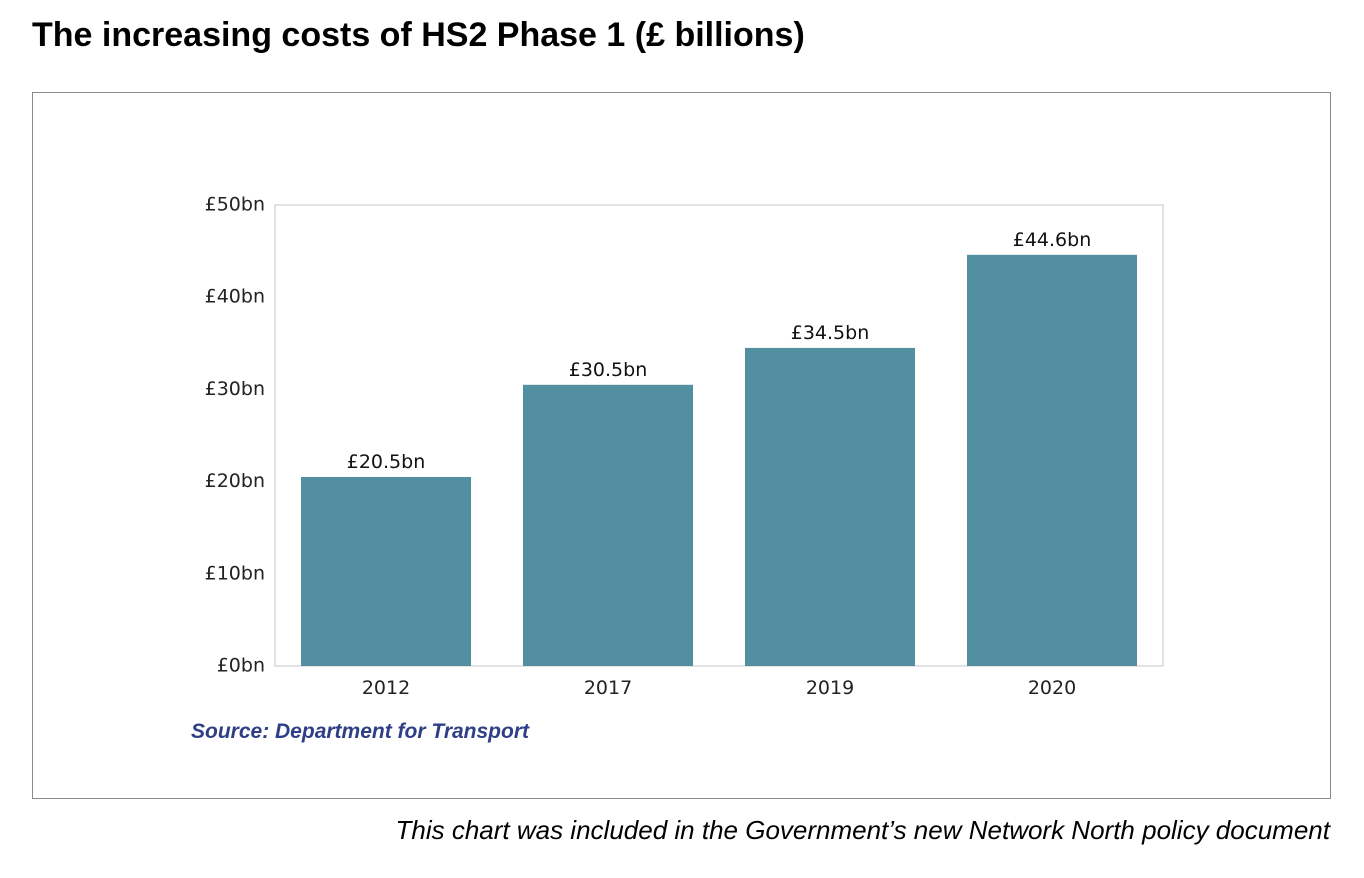  I want to click on x-axis: 2012 2017 2019 2020, so click(719, 688).